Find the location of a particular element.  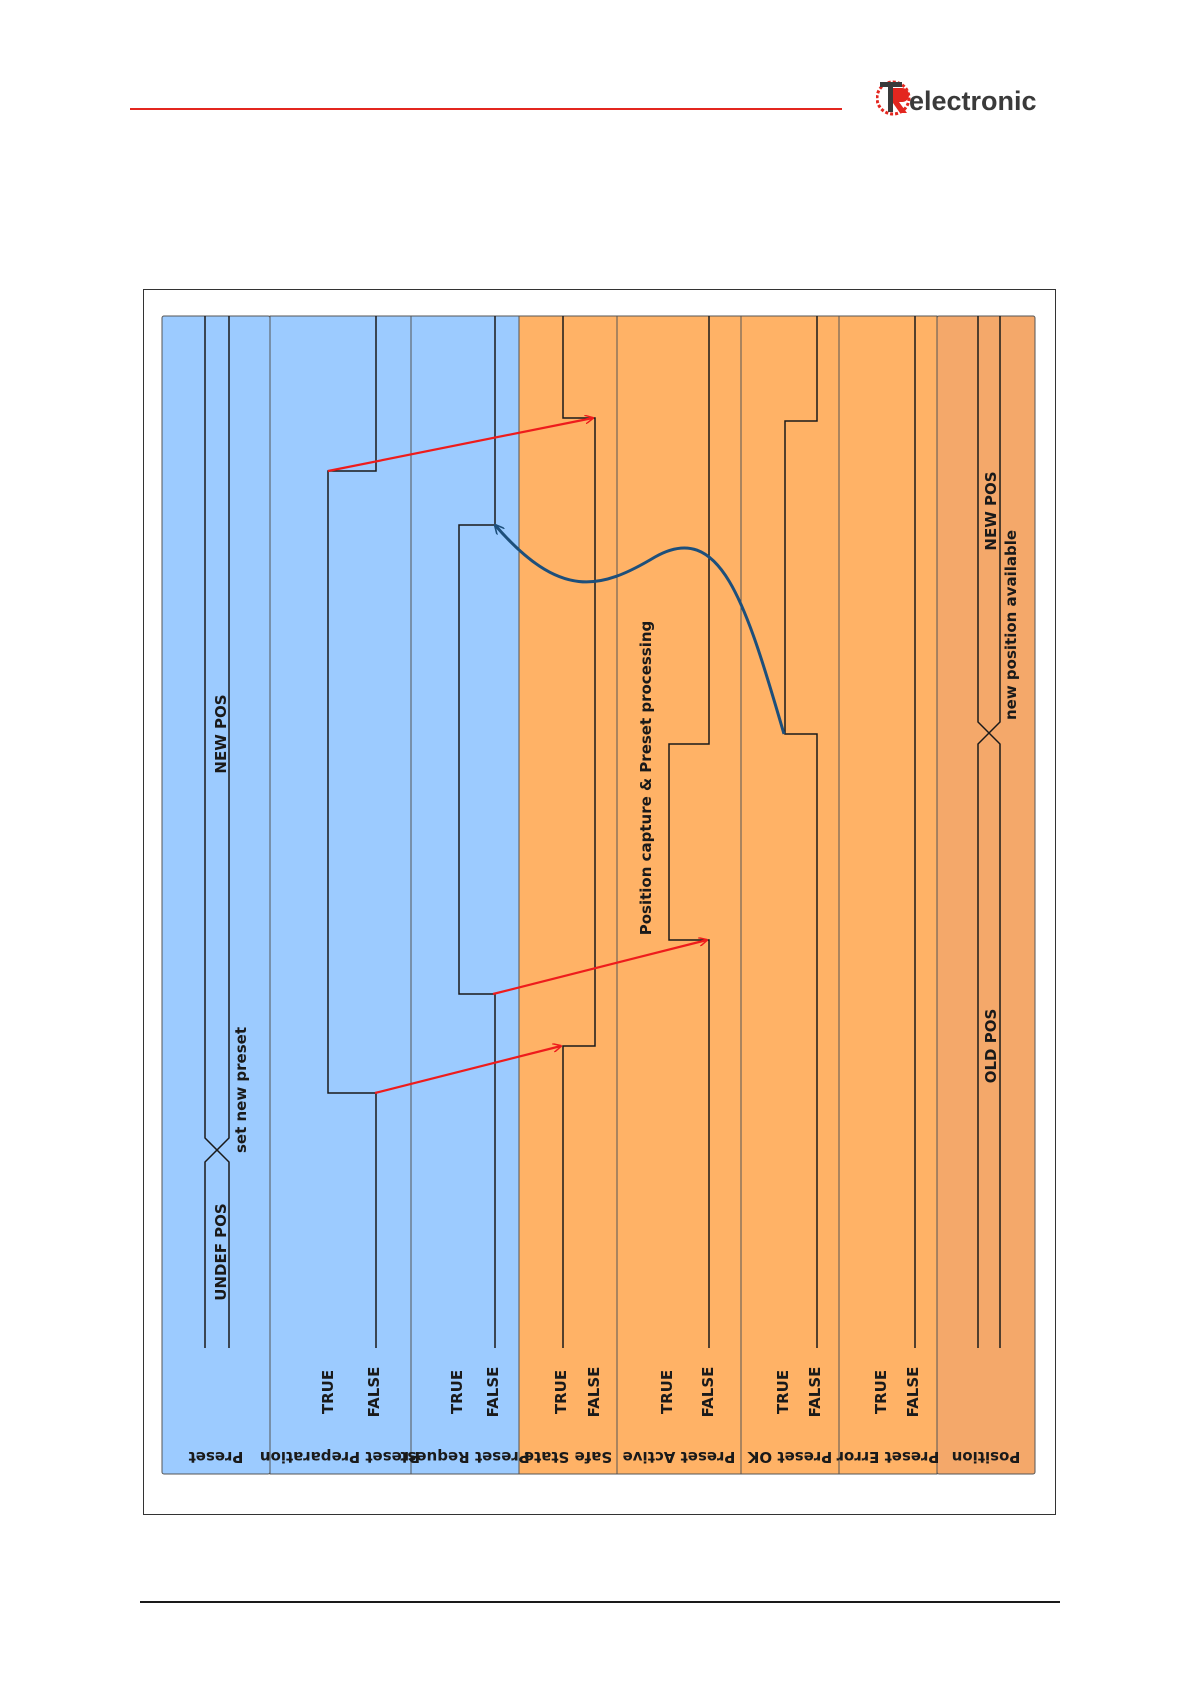

brand-text: electronic is located at coordinates (973, 101).